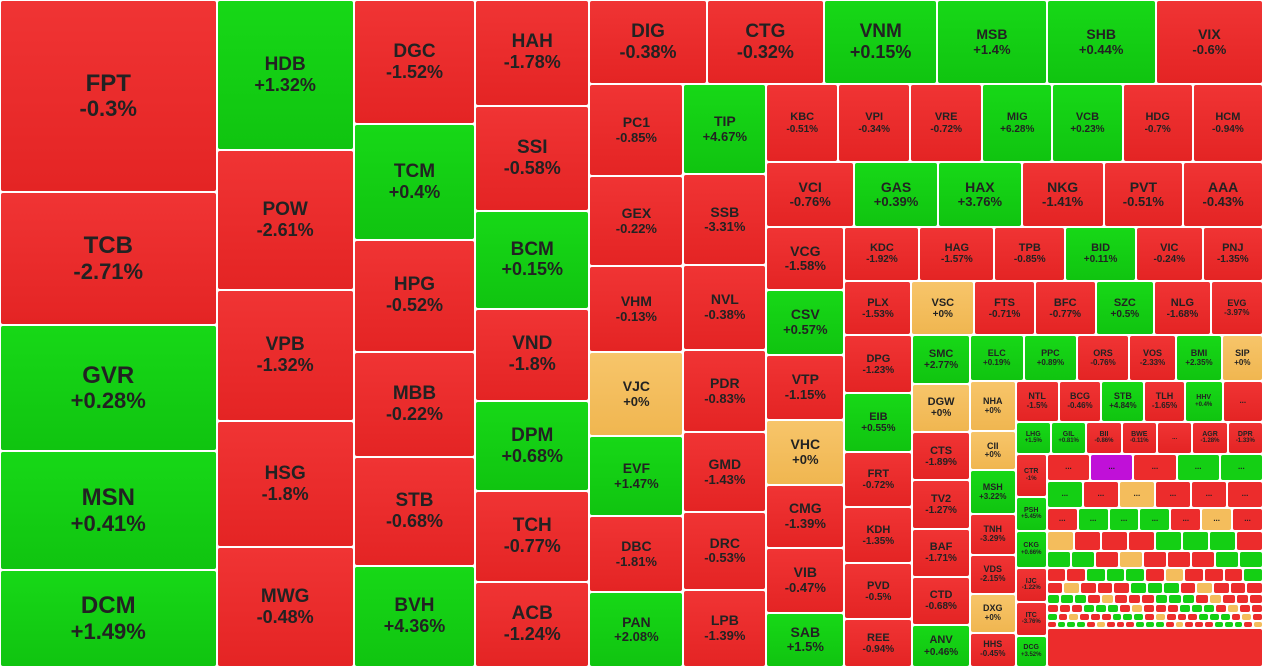  Describe the element at coordinates (1123, 401) in the screenshot. I see `tile-stb: STB +4.84%` at that location.